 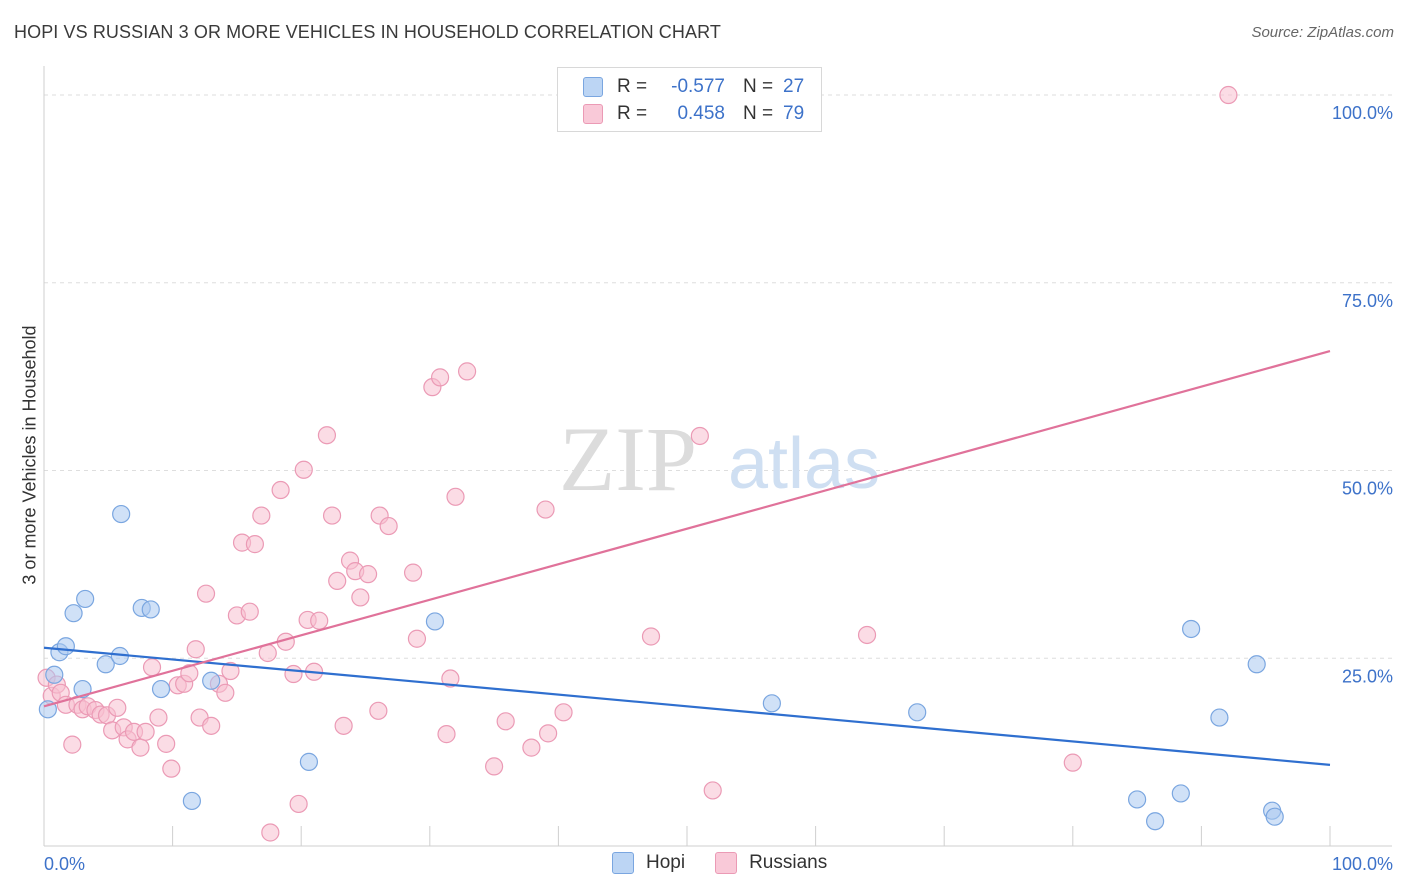 I want to click on legend-item-russians: Russians, so click(x=771, y=863).